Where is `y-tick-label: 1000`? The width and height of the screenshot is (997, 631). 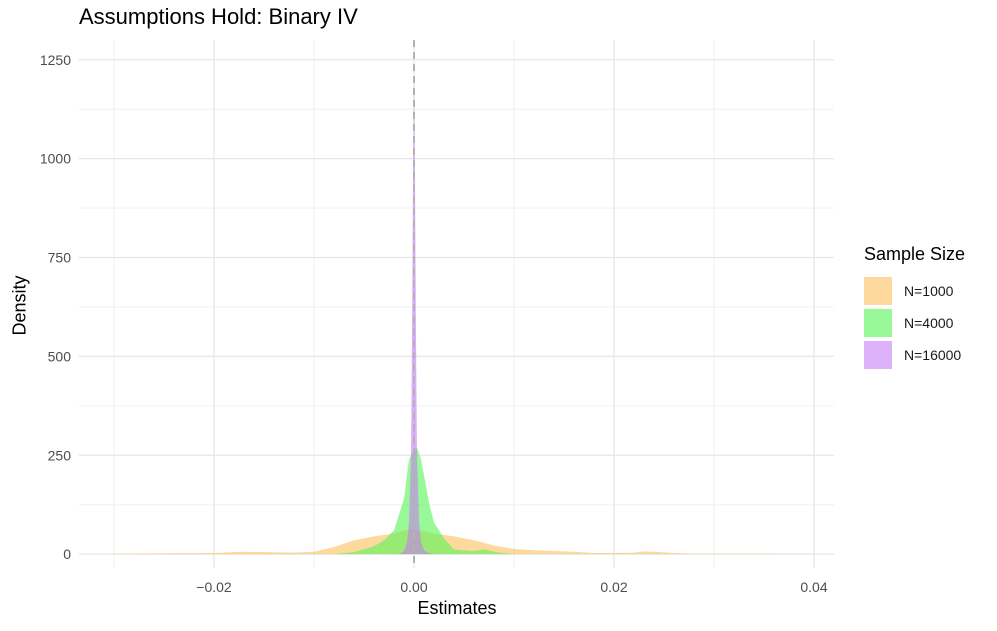
y-tick-label: 1000 is located at coordinates (55, 159).